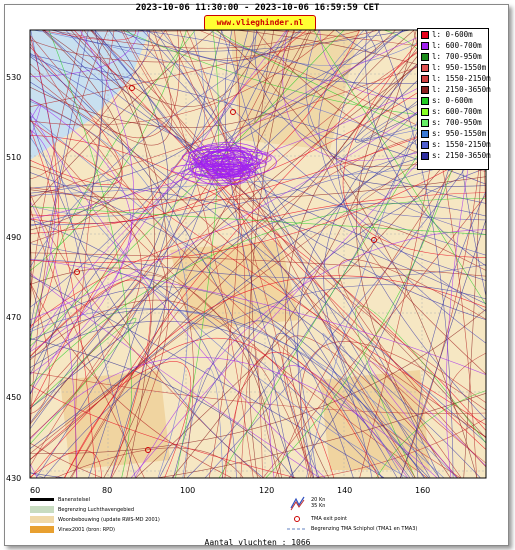 The width and height of the screenshot is (515, 550). I want to click on legend-item: l: 950-1550m, so click(453, 68).